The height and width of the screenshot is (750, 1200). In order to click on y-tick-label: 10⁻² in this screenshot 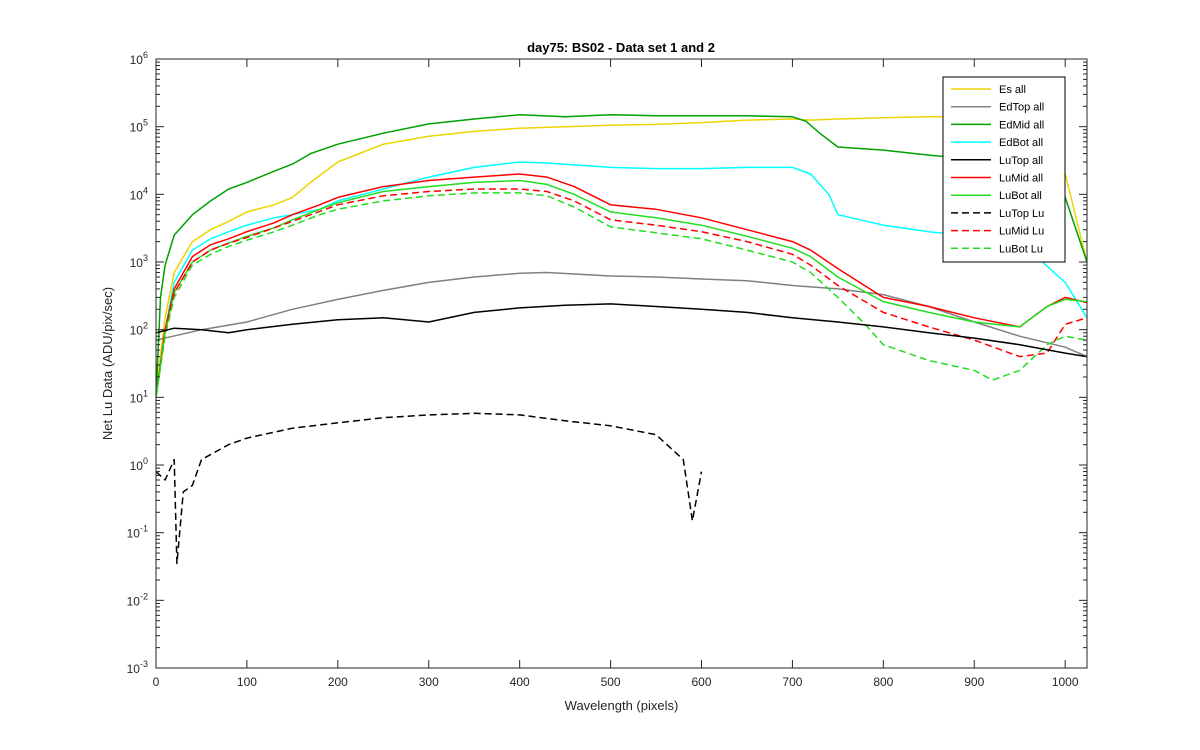, I will do `click(137, 599)`.